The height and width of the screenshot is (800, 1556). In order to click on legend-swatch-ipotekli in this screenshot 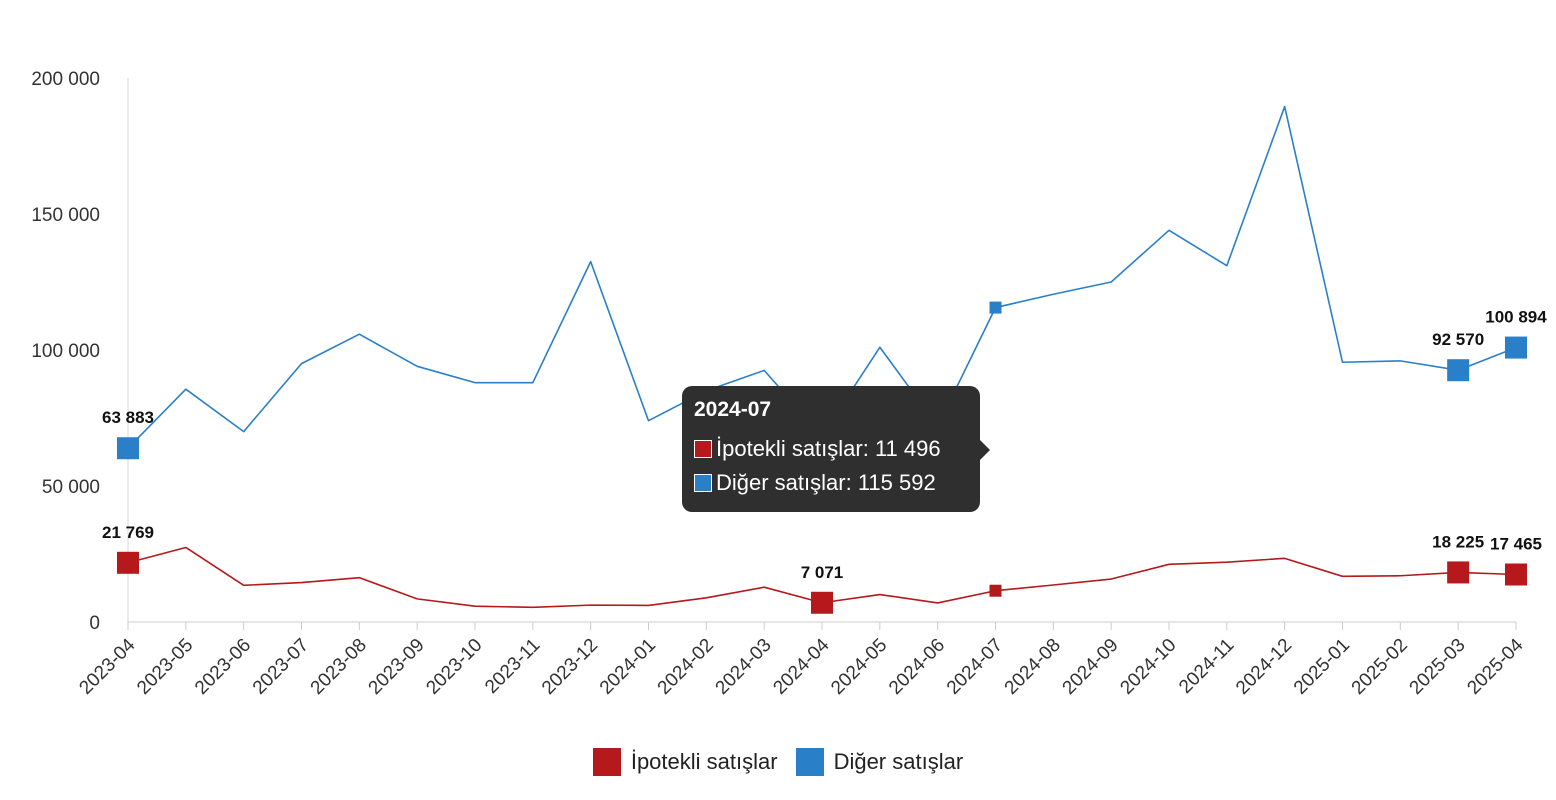, I will do `click(606, 762)`.